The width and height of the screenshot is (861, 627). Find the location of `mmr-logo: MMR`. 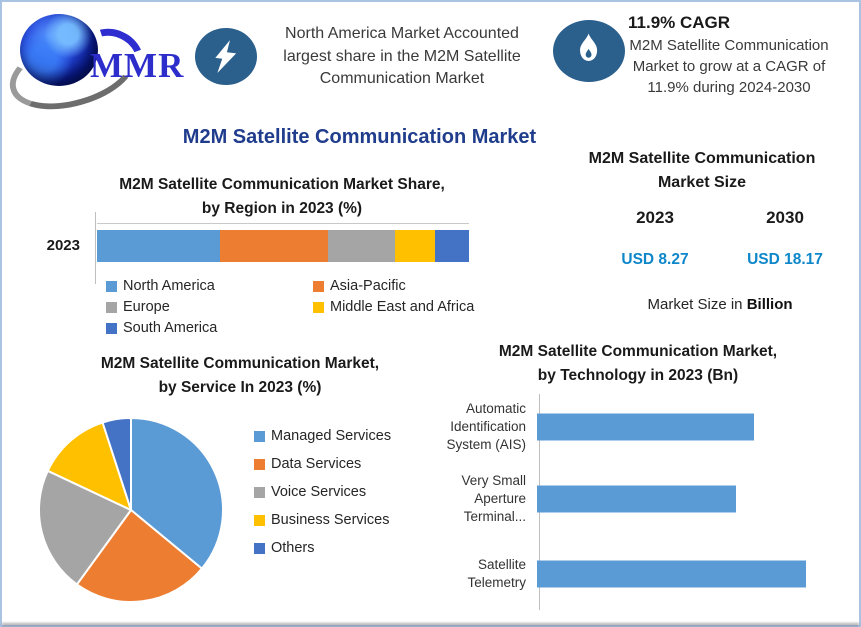

mmr-logo: MMR is located at coordinates (93, 65).